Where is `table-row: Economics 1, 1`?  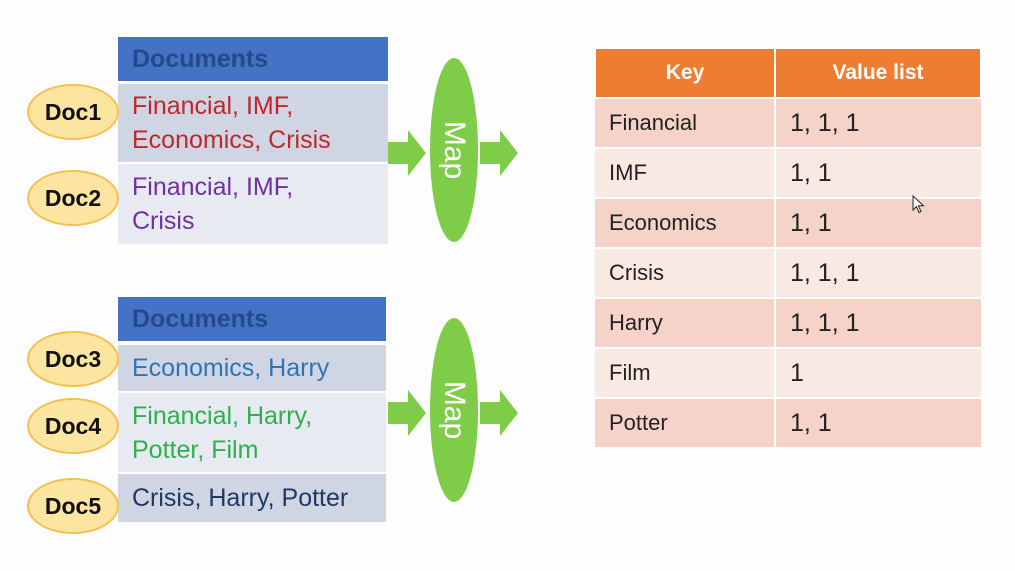
table-row: Economics 1, 1 is located at coordinates (788, 223).